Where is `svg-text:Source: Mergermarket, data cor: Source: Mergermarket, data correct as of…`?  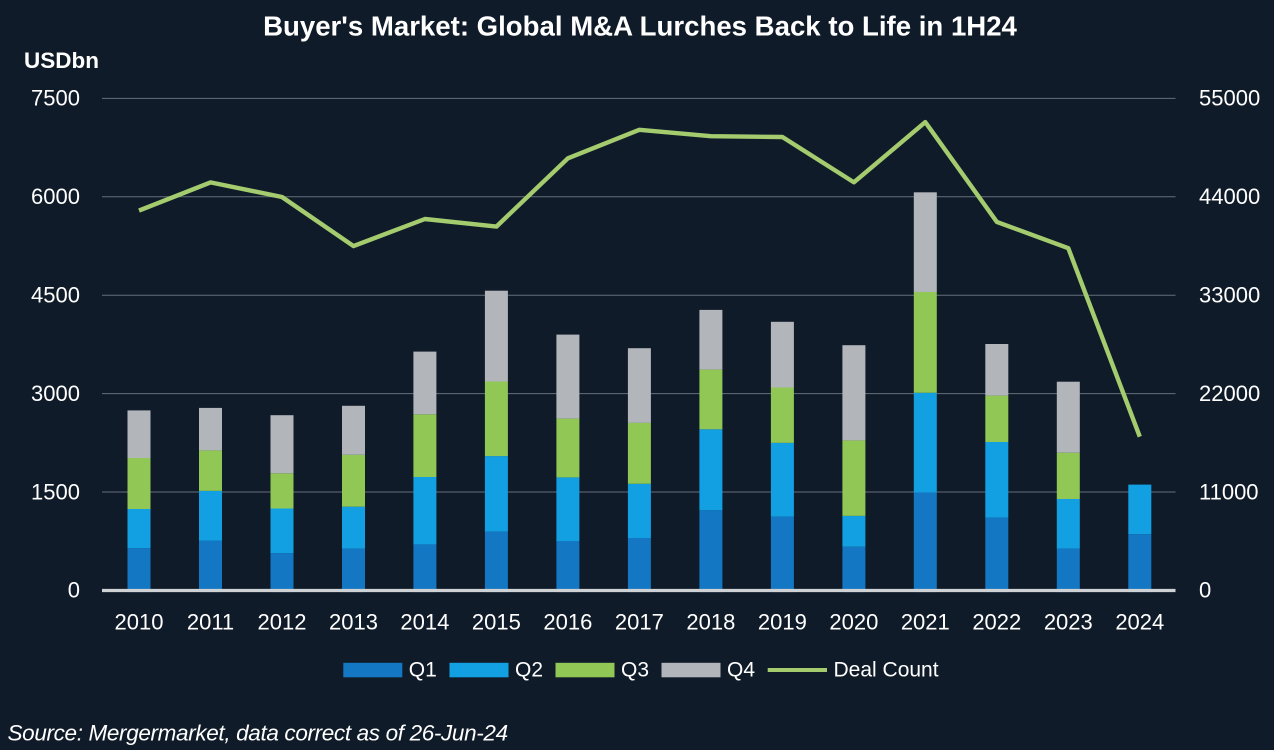 svg-text:Source: Mergermarket, data cor: Source: Mergermarket, data correct as of… is located at coordinates (258, 733).